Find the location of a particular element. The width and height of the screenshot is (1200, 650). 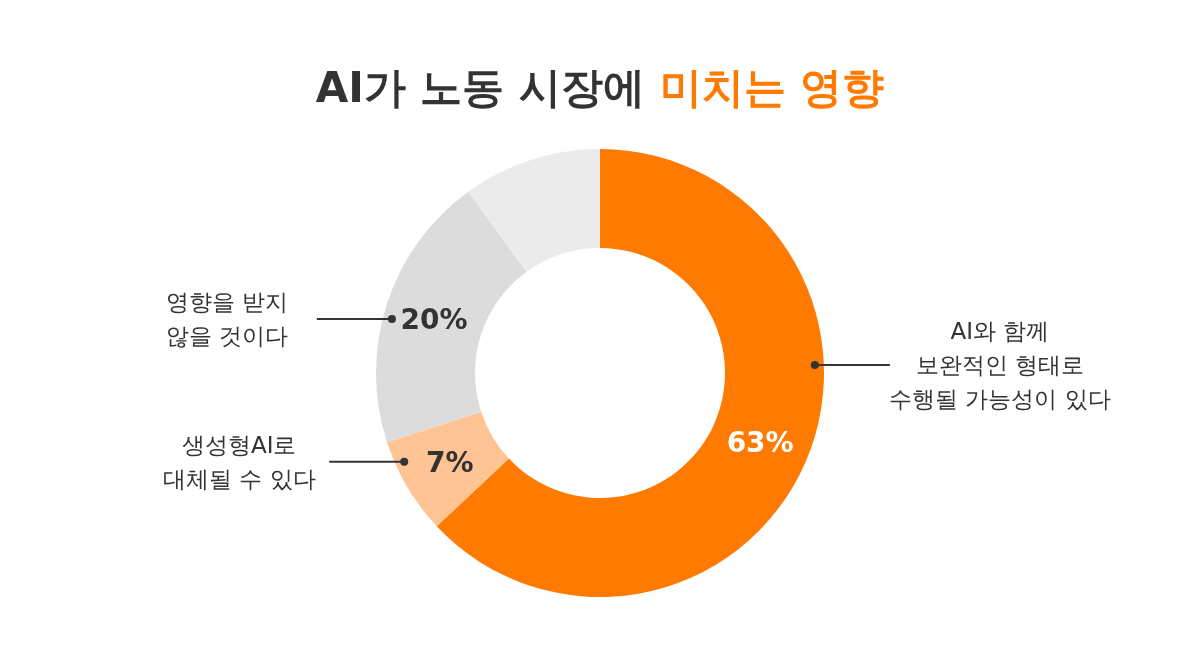

slice-label: 영향을 받지 않을 것이다 is located at coordinates (227, 319).